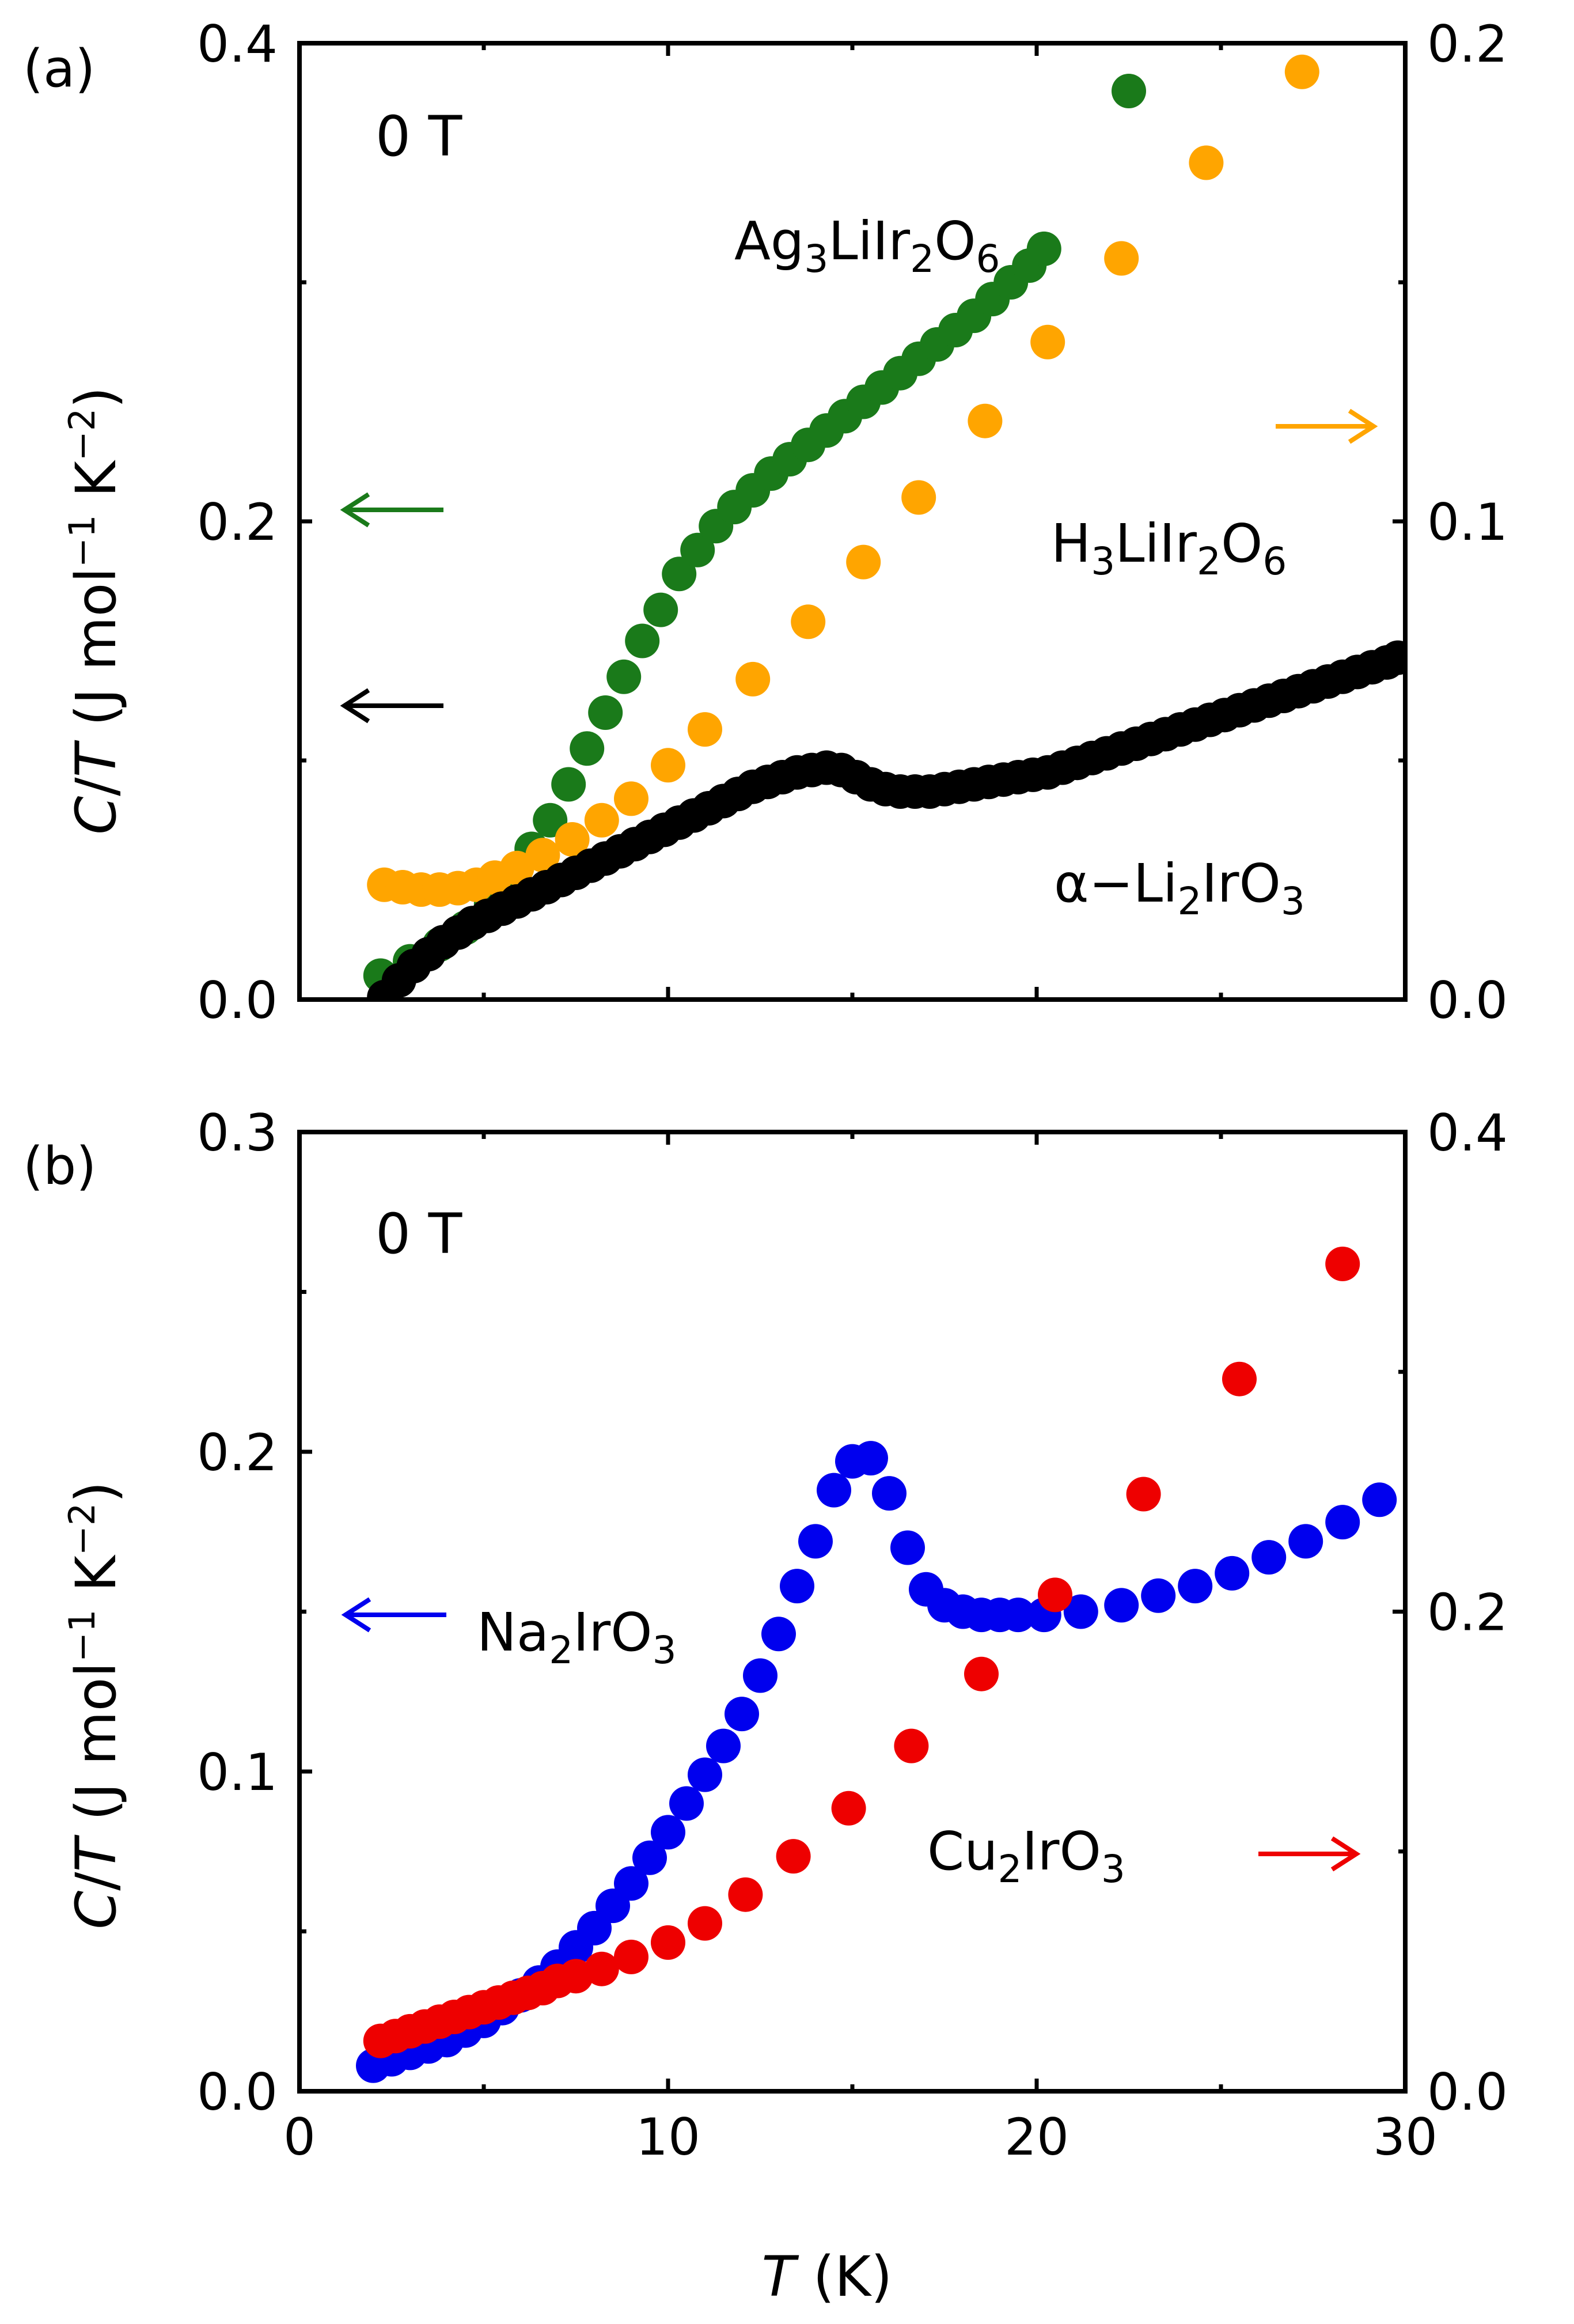 Image resolution: width=1574 pixels, height=2324 pixels. Describe the element at coordinates (392, 510) in the screenshot. I see `arrow-left-ag3liir2o6` at that location.